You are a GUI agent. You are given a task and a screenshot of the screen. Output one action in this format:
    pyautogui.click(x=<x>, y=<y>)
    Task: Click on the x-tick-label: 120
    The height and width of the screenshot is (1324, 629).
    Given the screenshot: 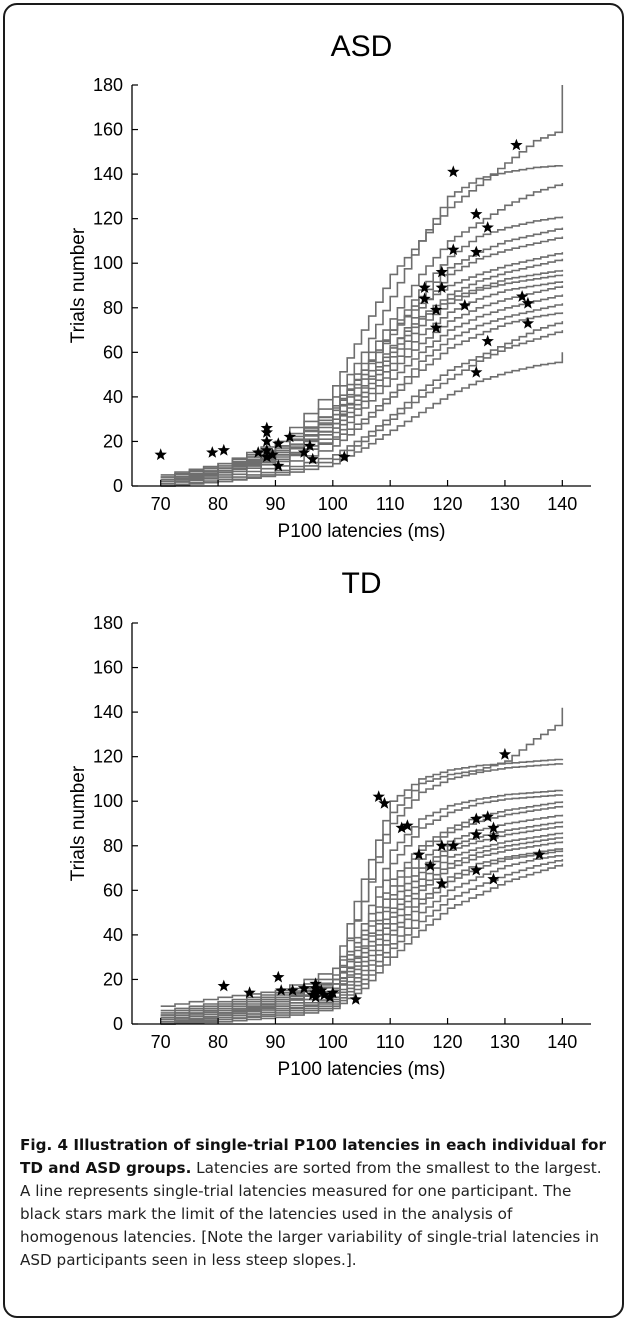 What is the action you would take?
    pyautogui.click(x=448, y=1042)
    